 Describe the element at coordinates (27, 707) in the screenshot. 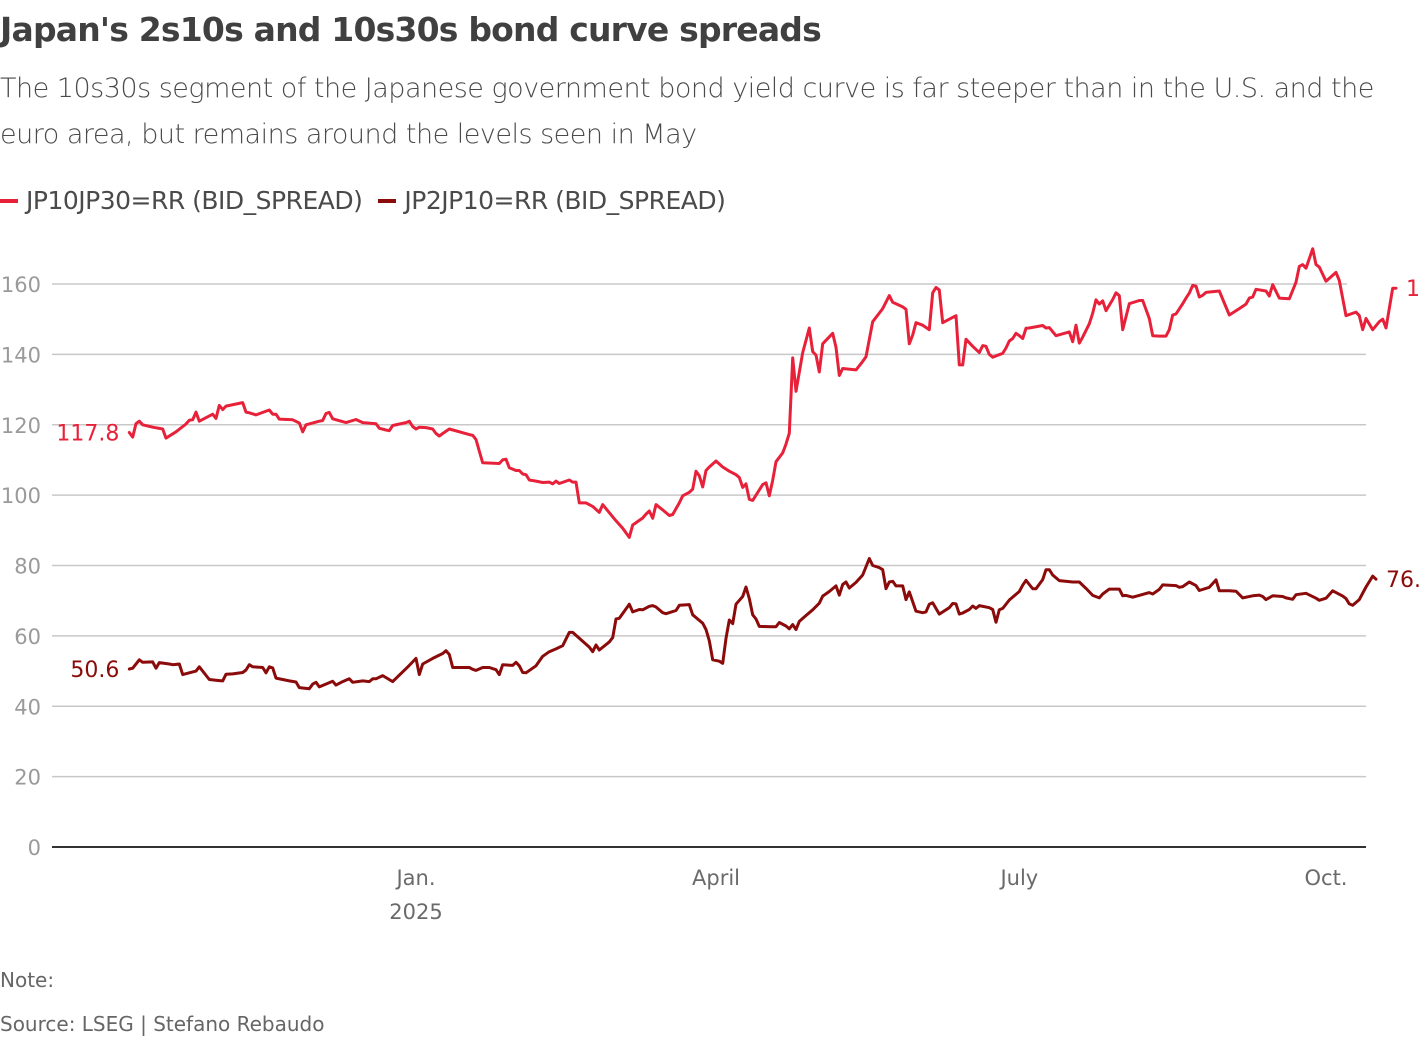

I see `y-tick-label: 40` at that location.